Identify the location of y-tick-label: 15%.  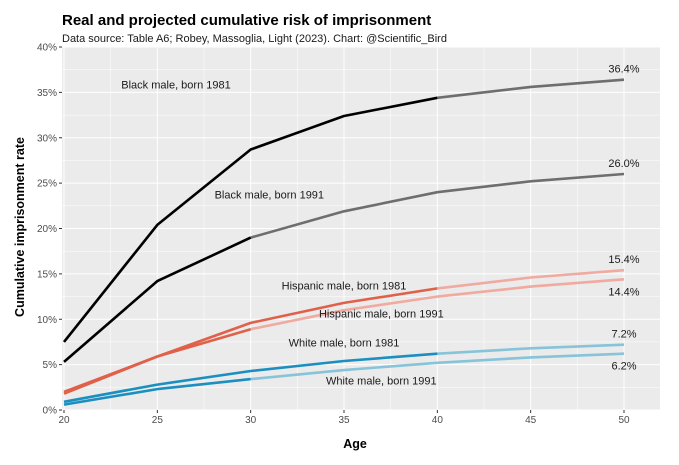
(47, 274).